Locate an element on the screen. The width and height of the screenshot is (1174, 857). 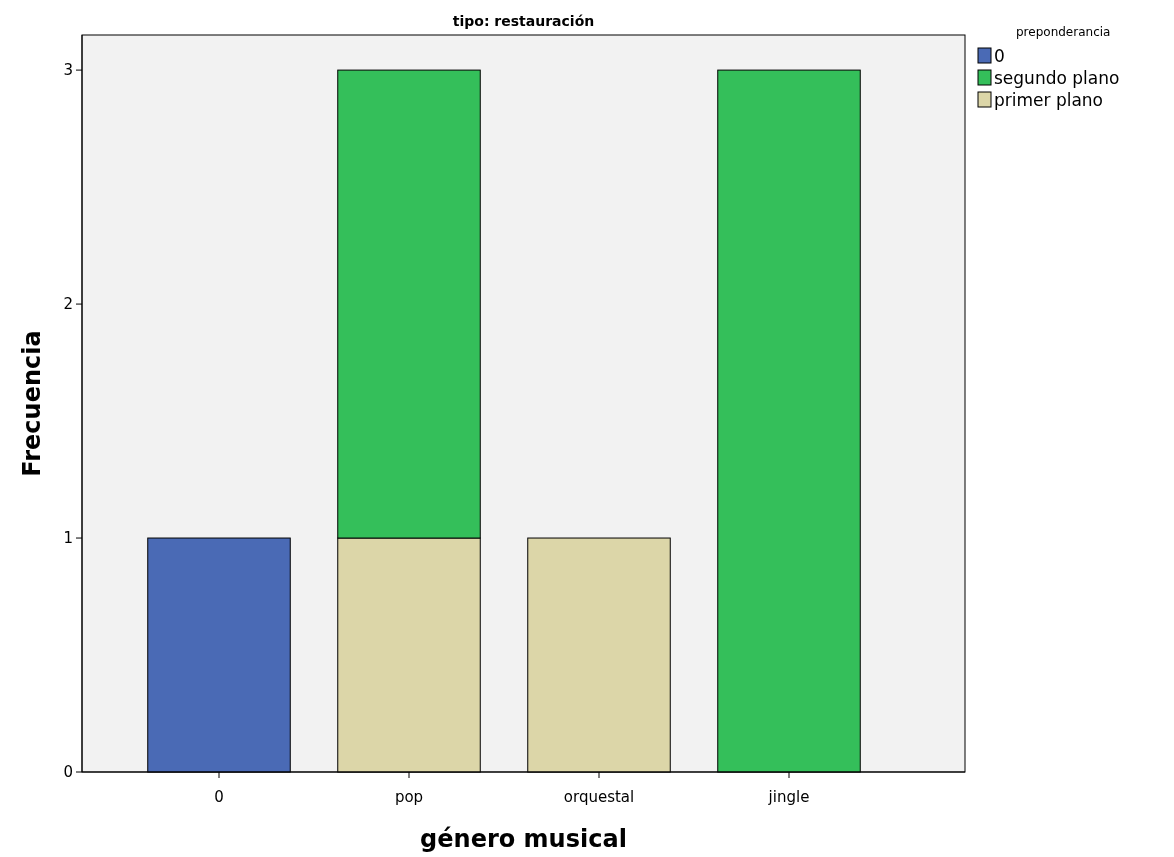
legend-label: segundo plano is located at coordinates (1057, 77).